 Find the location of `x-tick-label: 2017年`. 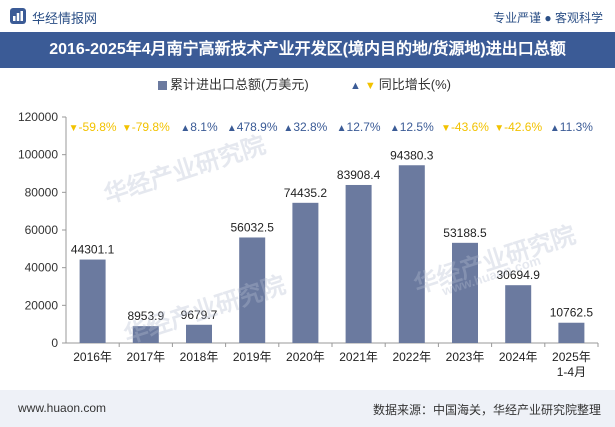

x-tick-label: 2017年 is located at coordinates (145, 357).